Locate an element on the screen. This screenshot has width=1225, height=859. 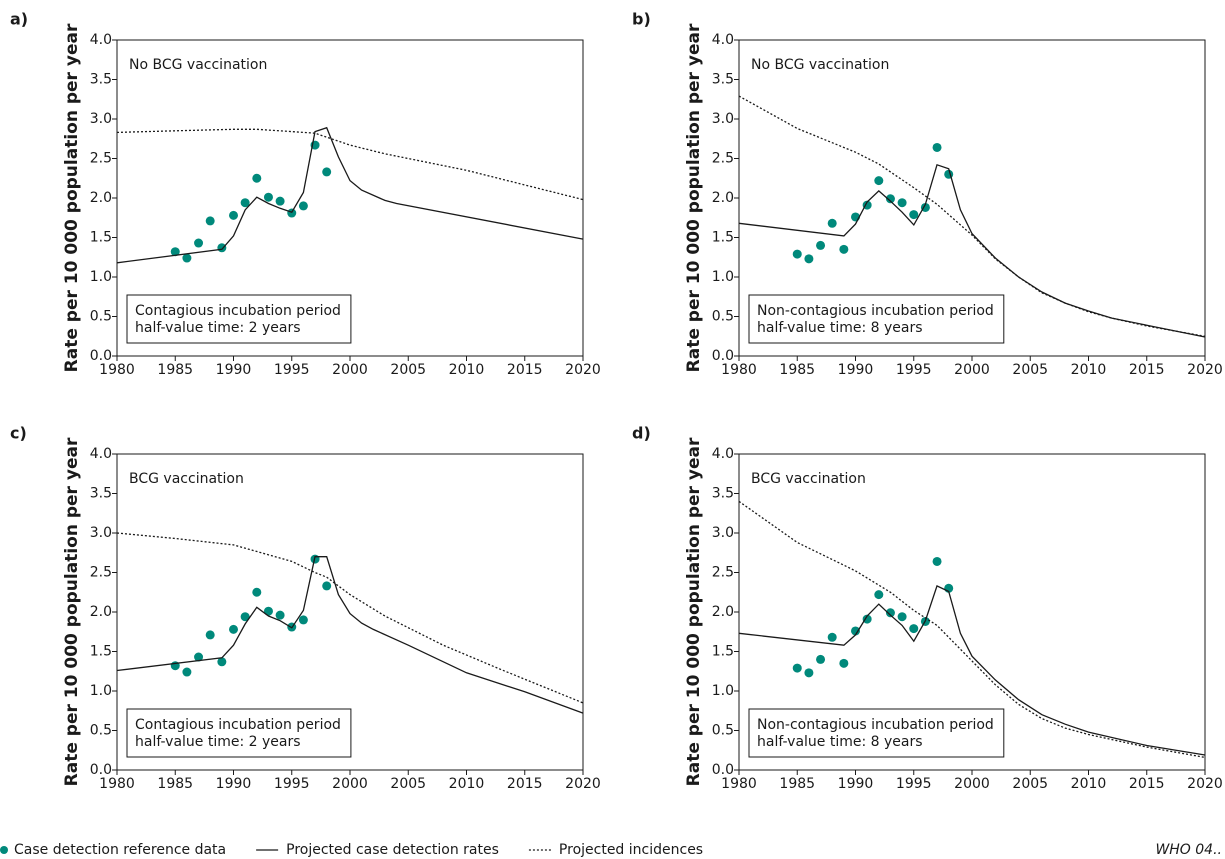
x-tick-label: 2015 is located at coordinates (525, 784).